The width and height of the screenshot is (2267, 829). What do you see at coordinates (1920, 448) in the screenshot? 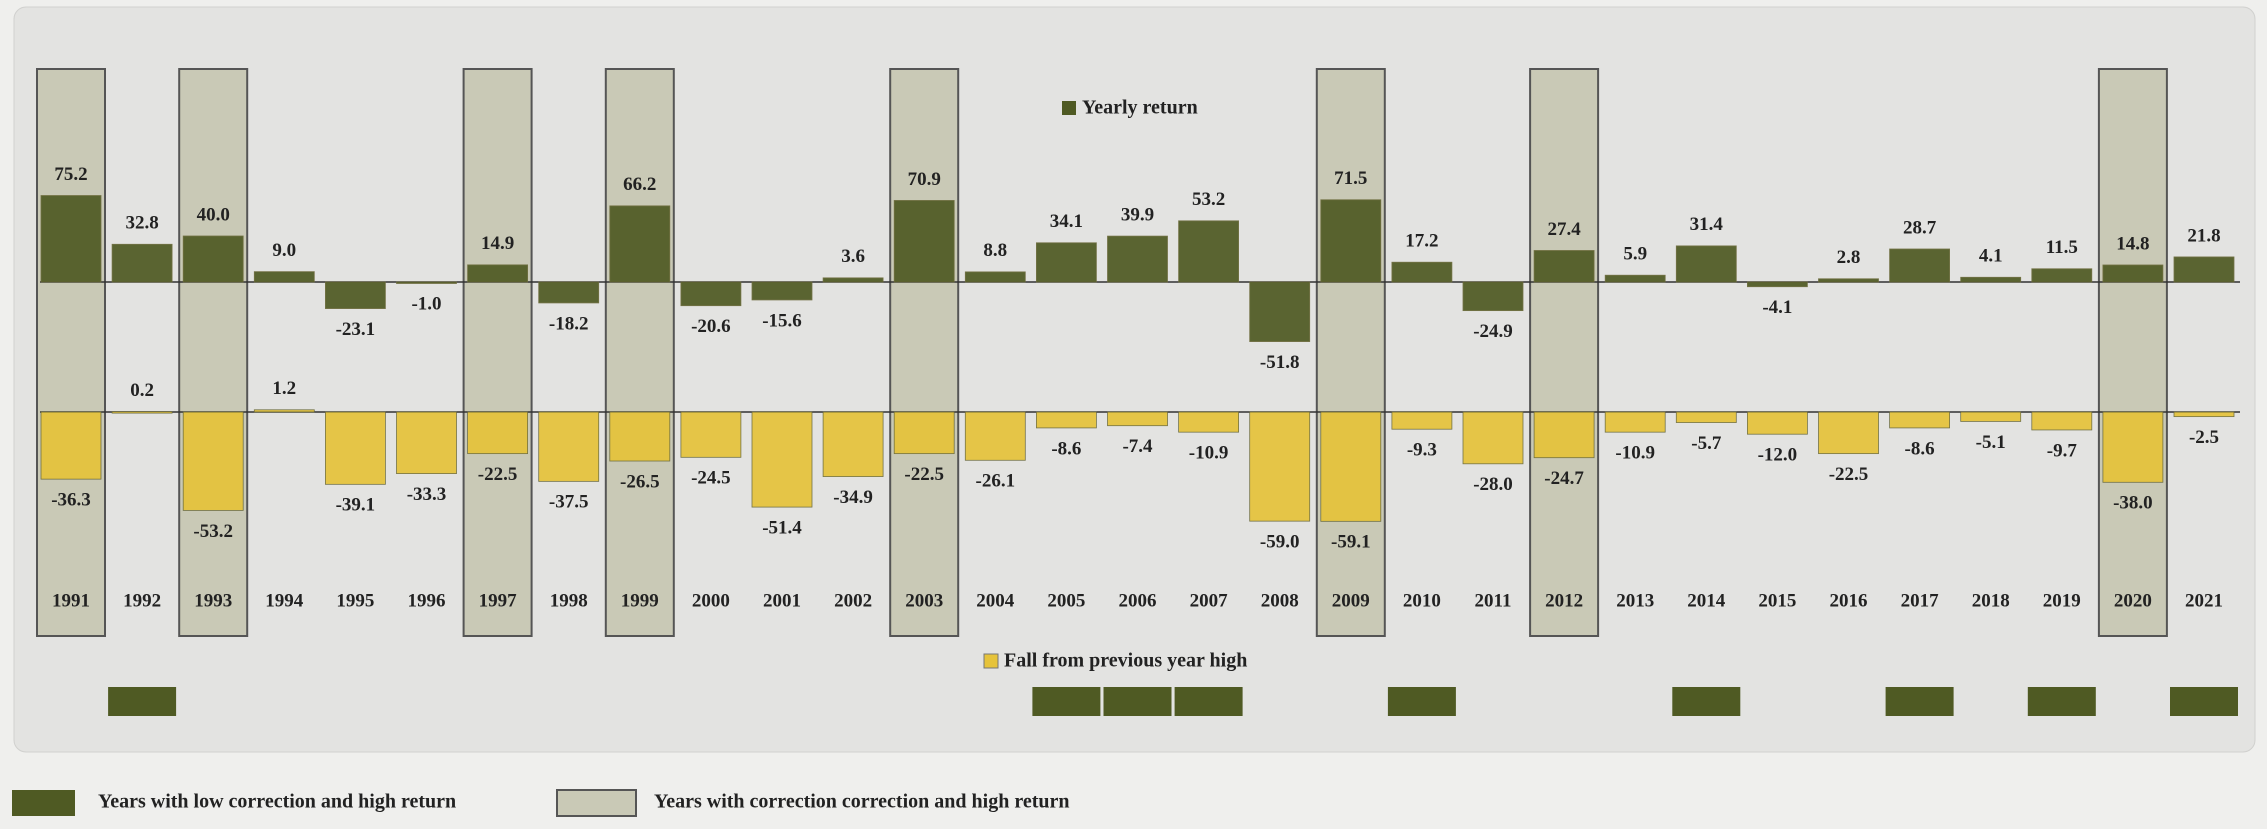
I see `data-label: -8.6` at bounding box center [1920, 448].